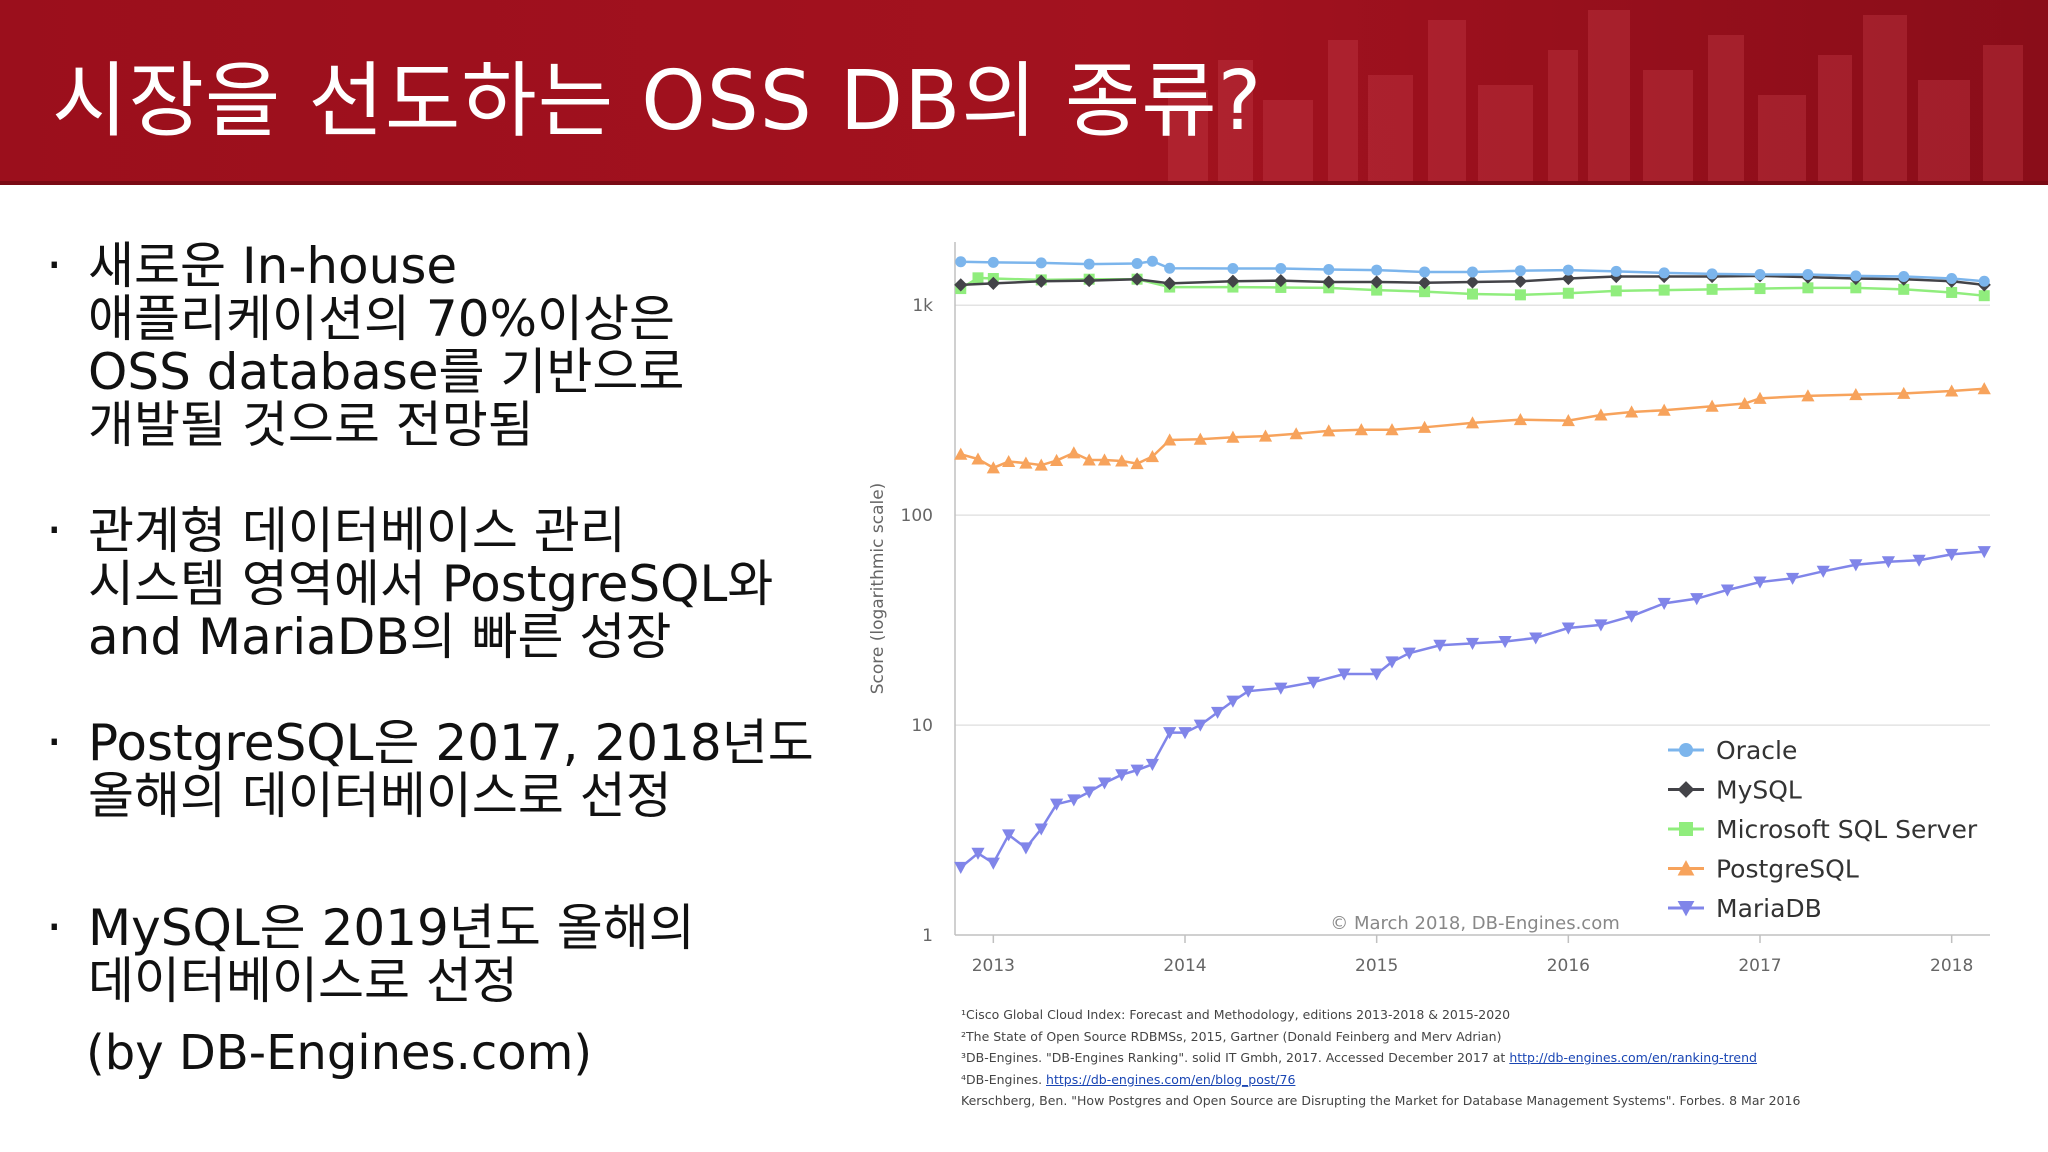 The width and height of the screenshot is (2048, 1152). What do you see at coordinates (922, 306) in the screenshot?
I see `y-tick-label: 1k` at bounding box center [922, 306].